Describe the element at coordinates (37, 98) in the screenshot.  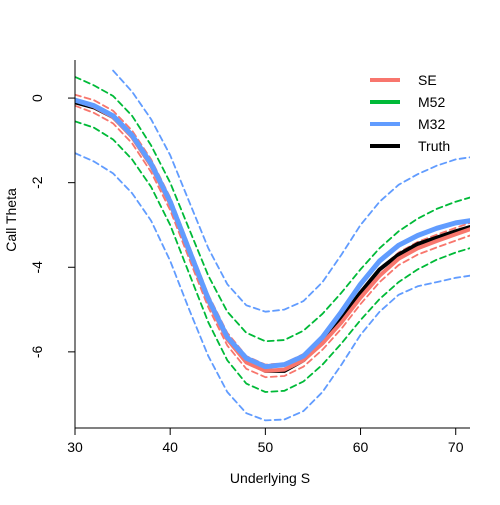
I see `y-tick-label: 0` at that location.